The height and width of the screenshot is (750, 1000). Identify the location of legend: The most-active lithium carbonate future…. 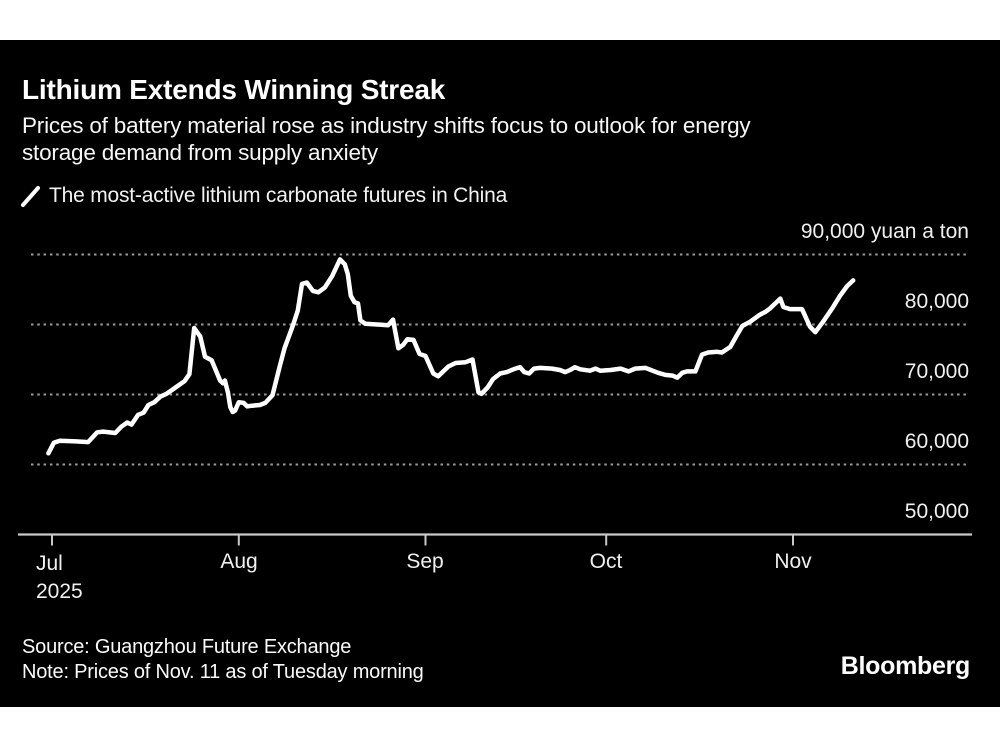
(264, 196).